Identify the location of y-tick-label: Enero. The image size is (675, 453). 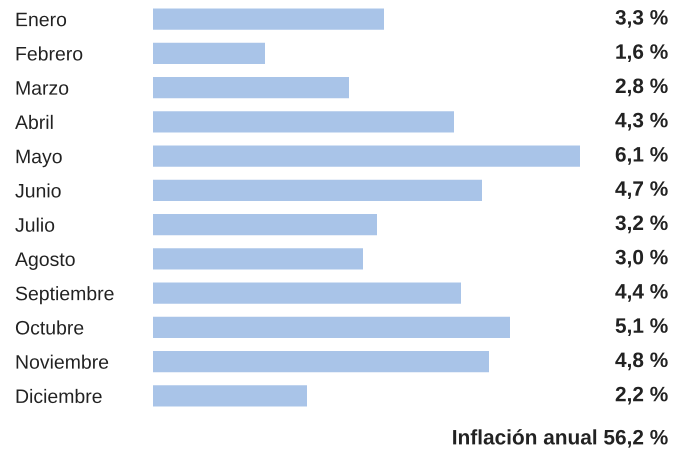
(41, 19).